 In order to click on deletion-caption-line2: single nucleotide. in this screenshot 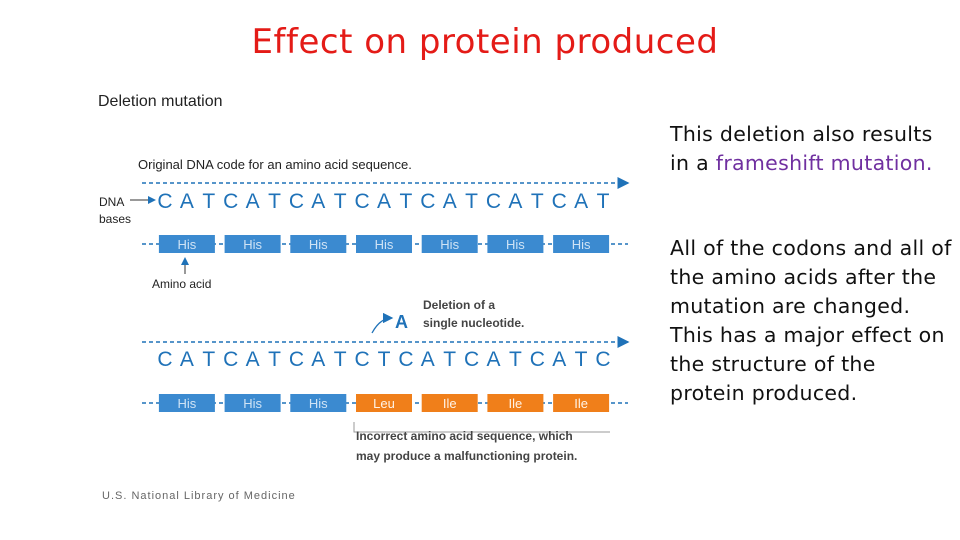, I will do `click(473, 323)`.